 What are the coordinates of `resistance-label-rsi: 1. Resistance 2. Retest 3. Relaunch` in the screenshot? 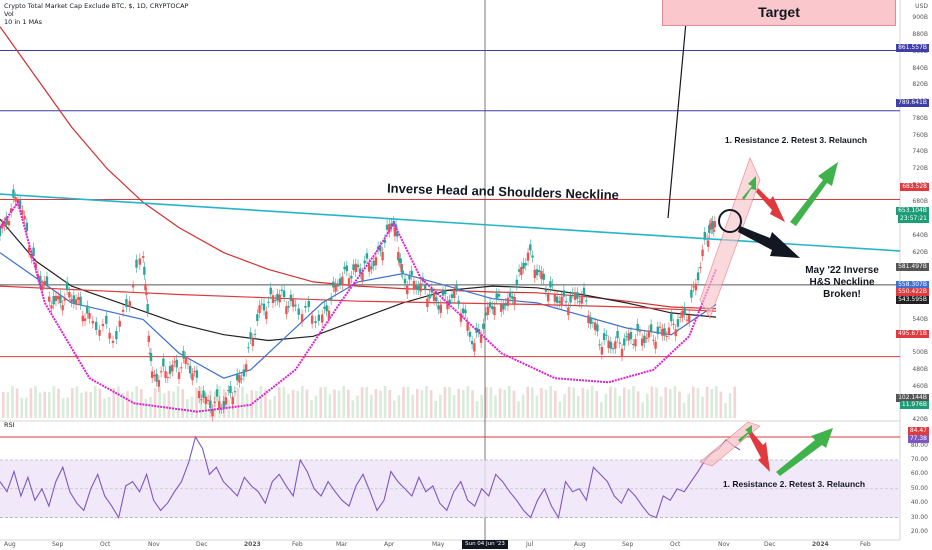 It's located at (794, 484).